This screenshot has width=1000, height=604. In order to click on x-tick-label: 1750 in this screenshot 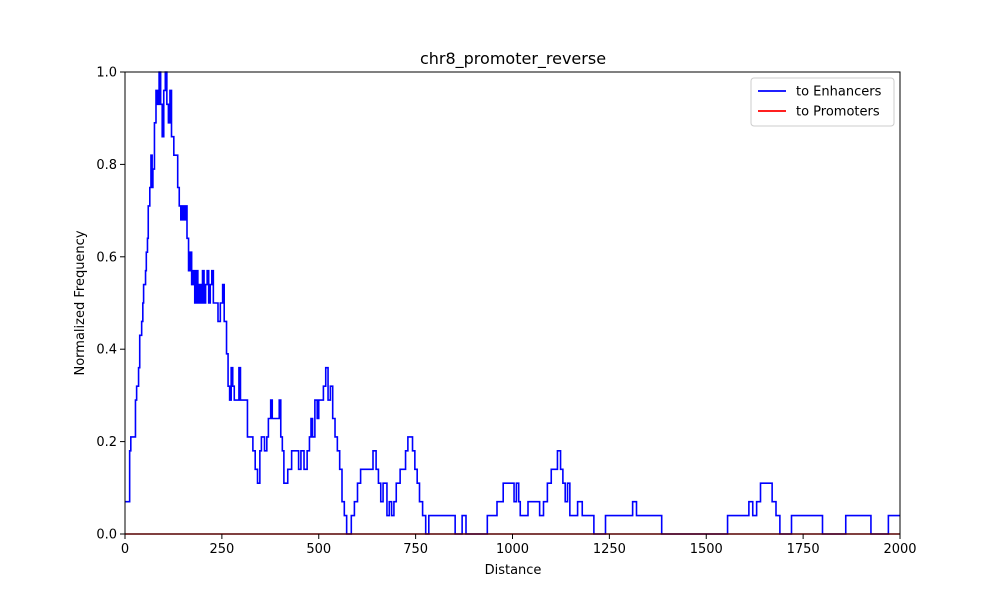, I will do `click(803, 549)`.